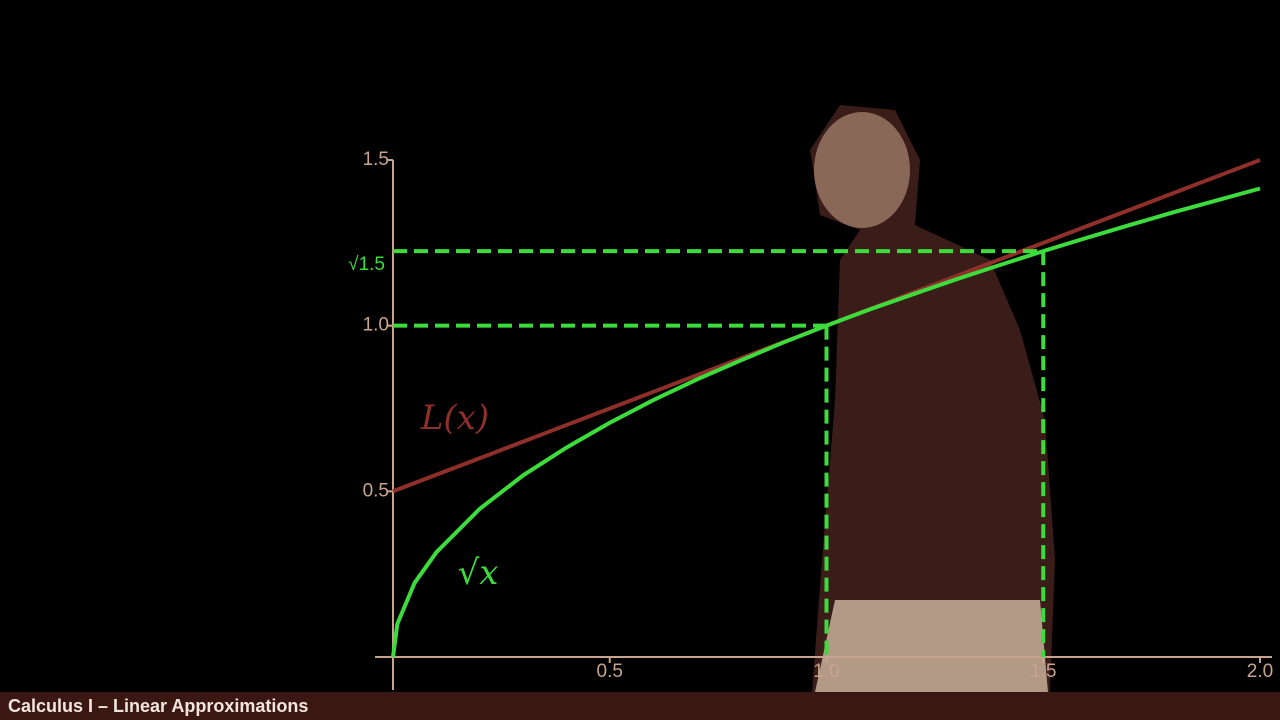  I want to click on guide-label: √1.5, so click(366, 264).